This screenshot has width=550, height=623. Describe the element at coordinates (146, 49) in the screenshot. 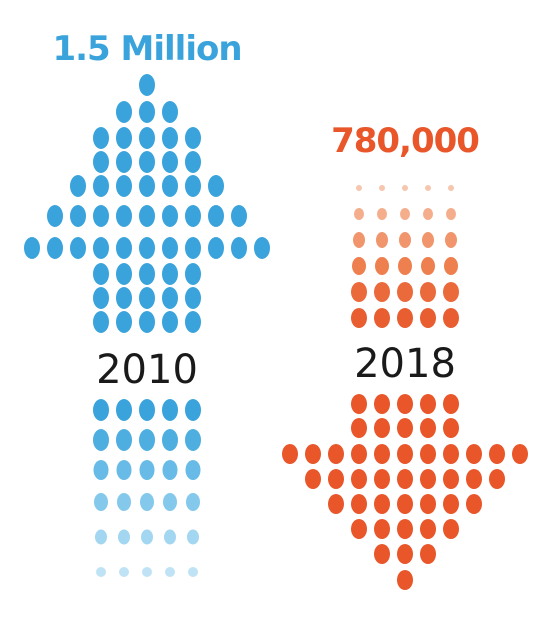

I see `amount-2010: 1.5 Million` at that location.